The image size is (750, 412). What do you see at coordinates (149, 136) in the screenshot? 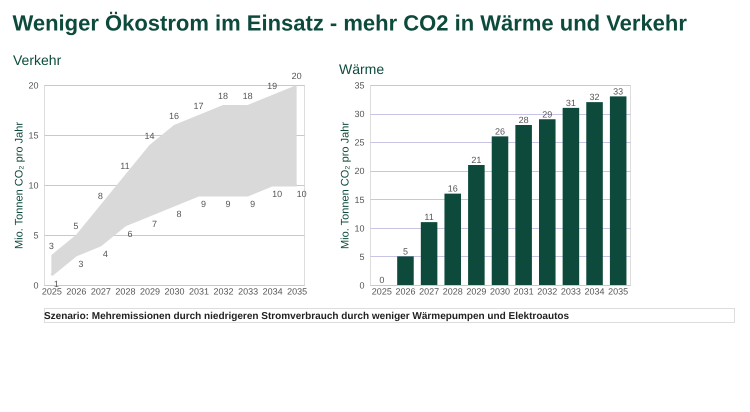
I see `data-label: 14` at bounding box center [149, 136].